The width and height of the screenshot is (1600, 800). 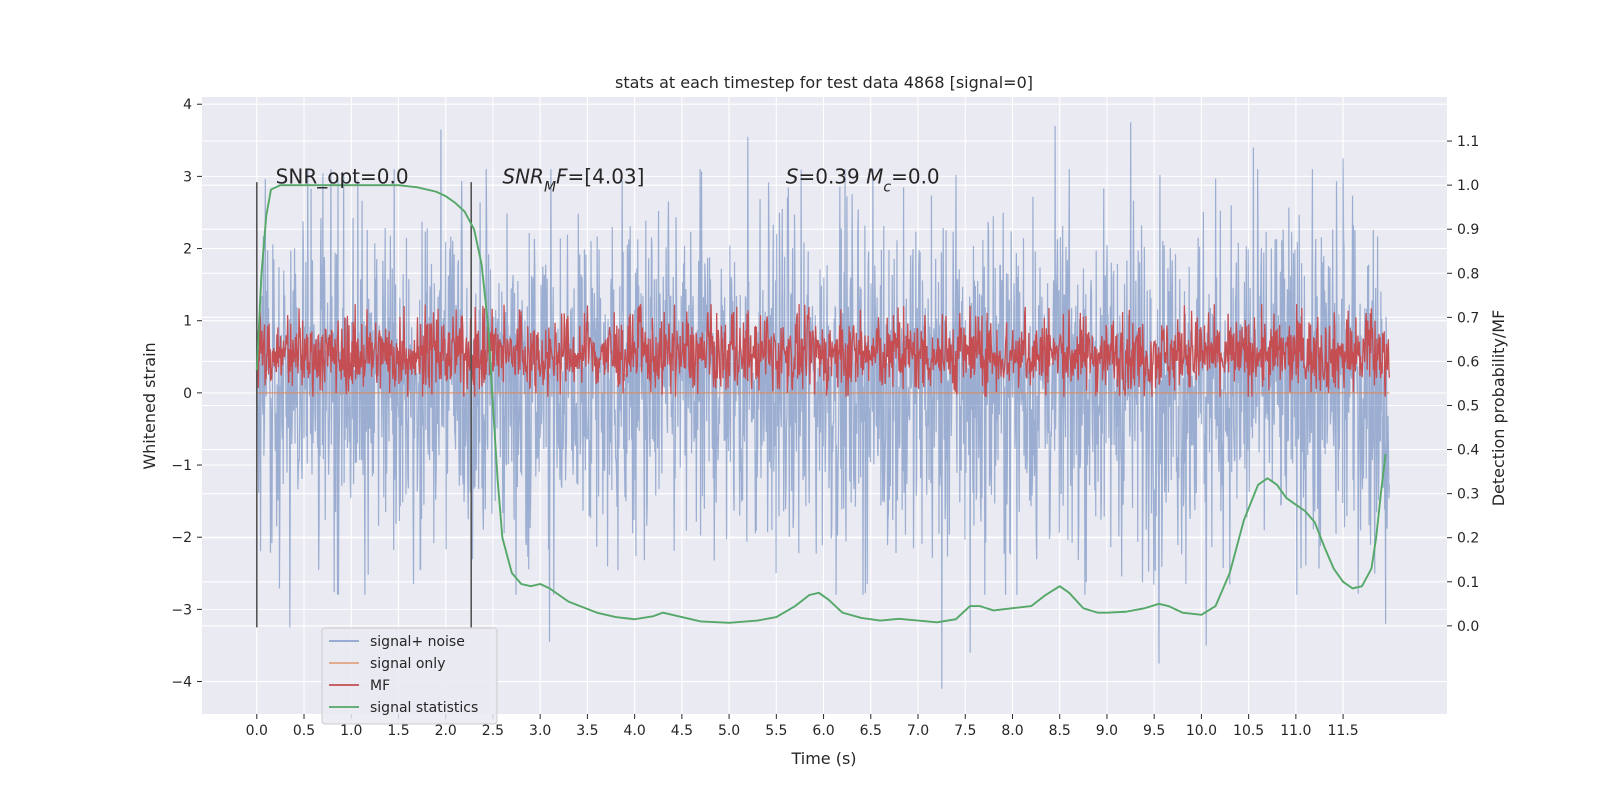 I want to click on y-left-tick-label: 3, so click(x=187, y=177).